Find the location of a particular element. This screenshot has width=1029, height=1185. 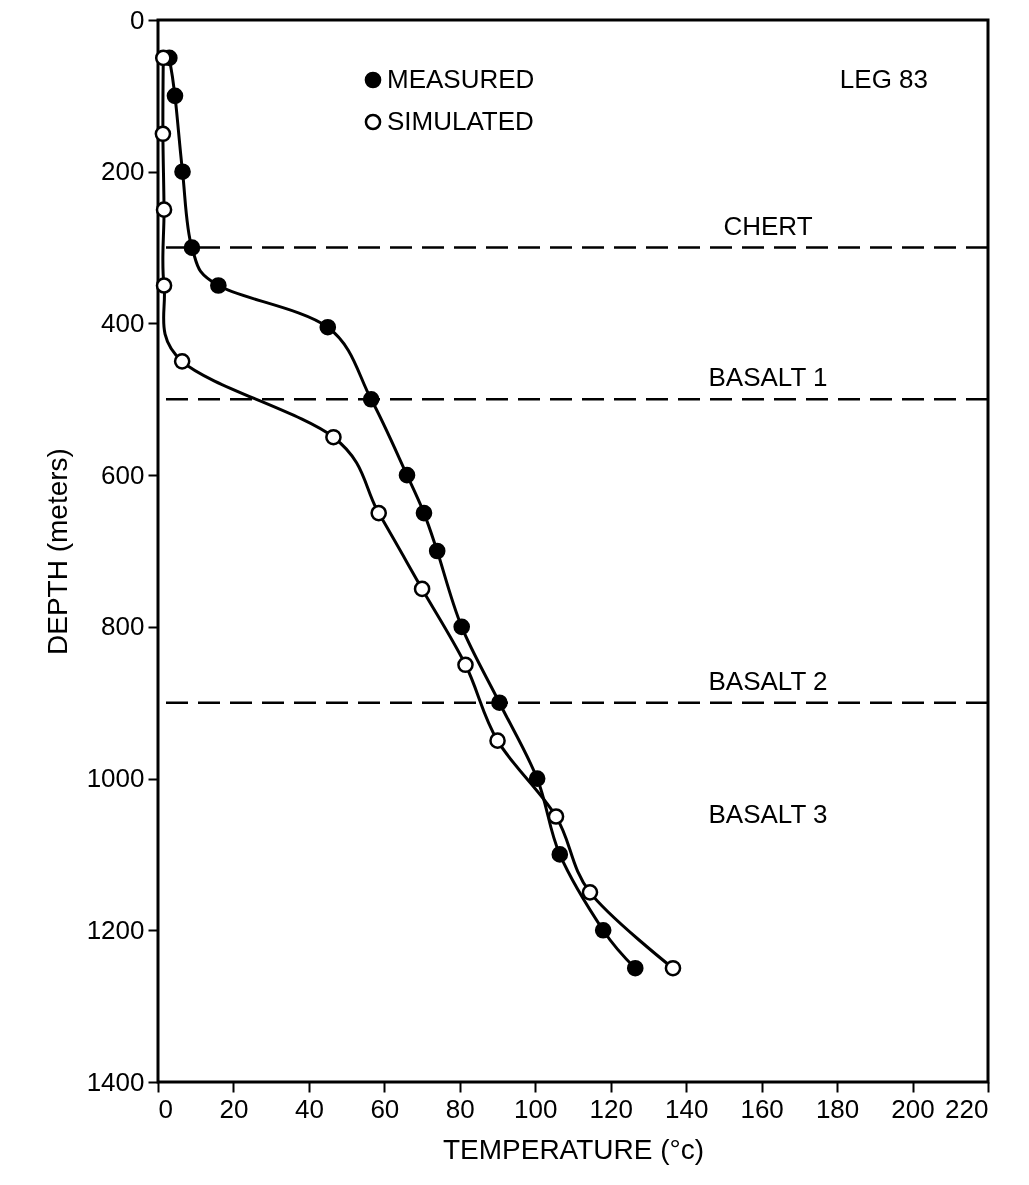

x-tick-label: 160 is located at coordinates (762, 1108).